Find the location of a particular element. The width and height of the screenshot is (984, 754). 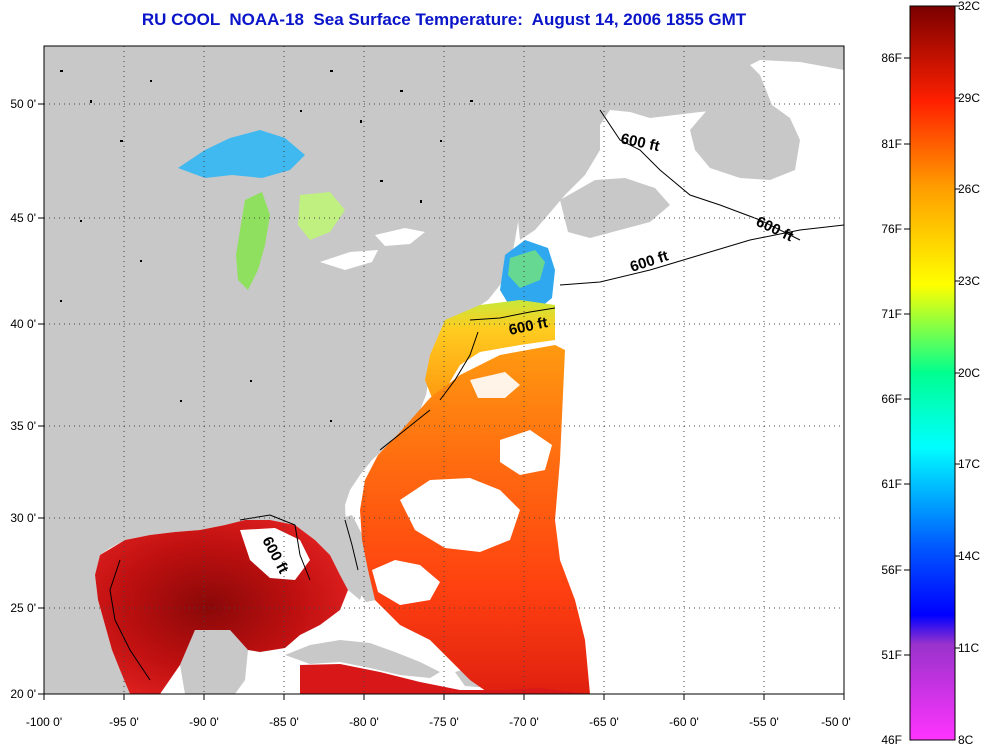

colorbar-fahrenheit-label: 81F is located at coordinates (891, 144).